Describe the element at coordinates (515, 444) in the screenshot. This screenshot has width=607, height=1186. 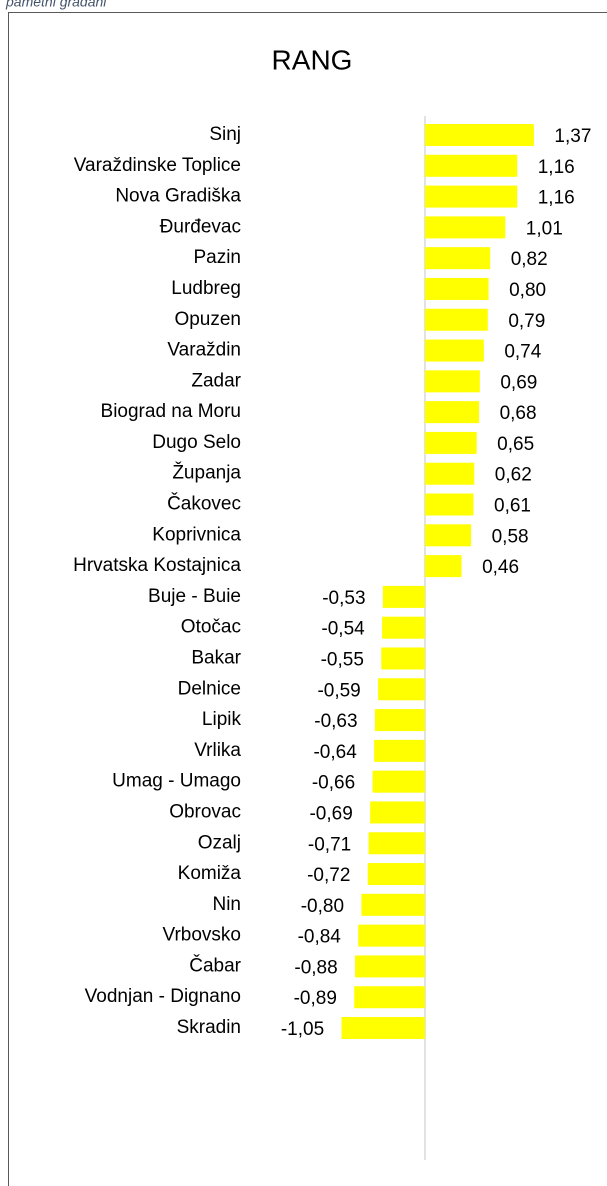
I see `value-label: 0,65` at that location.